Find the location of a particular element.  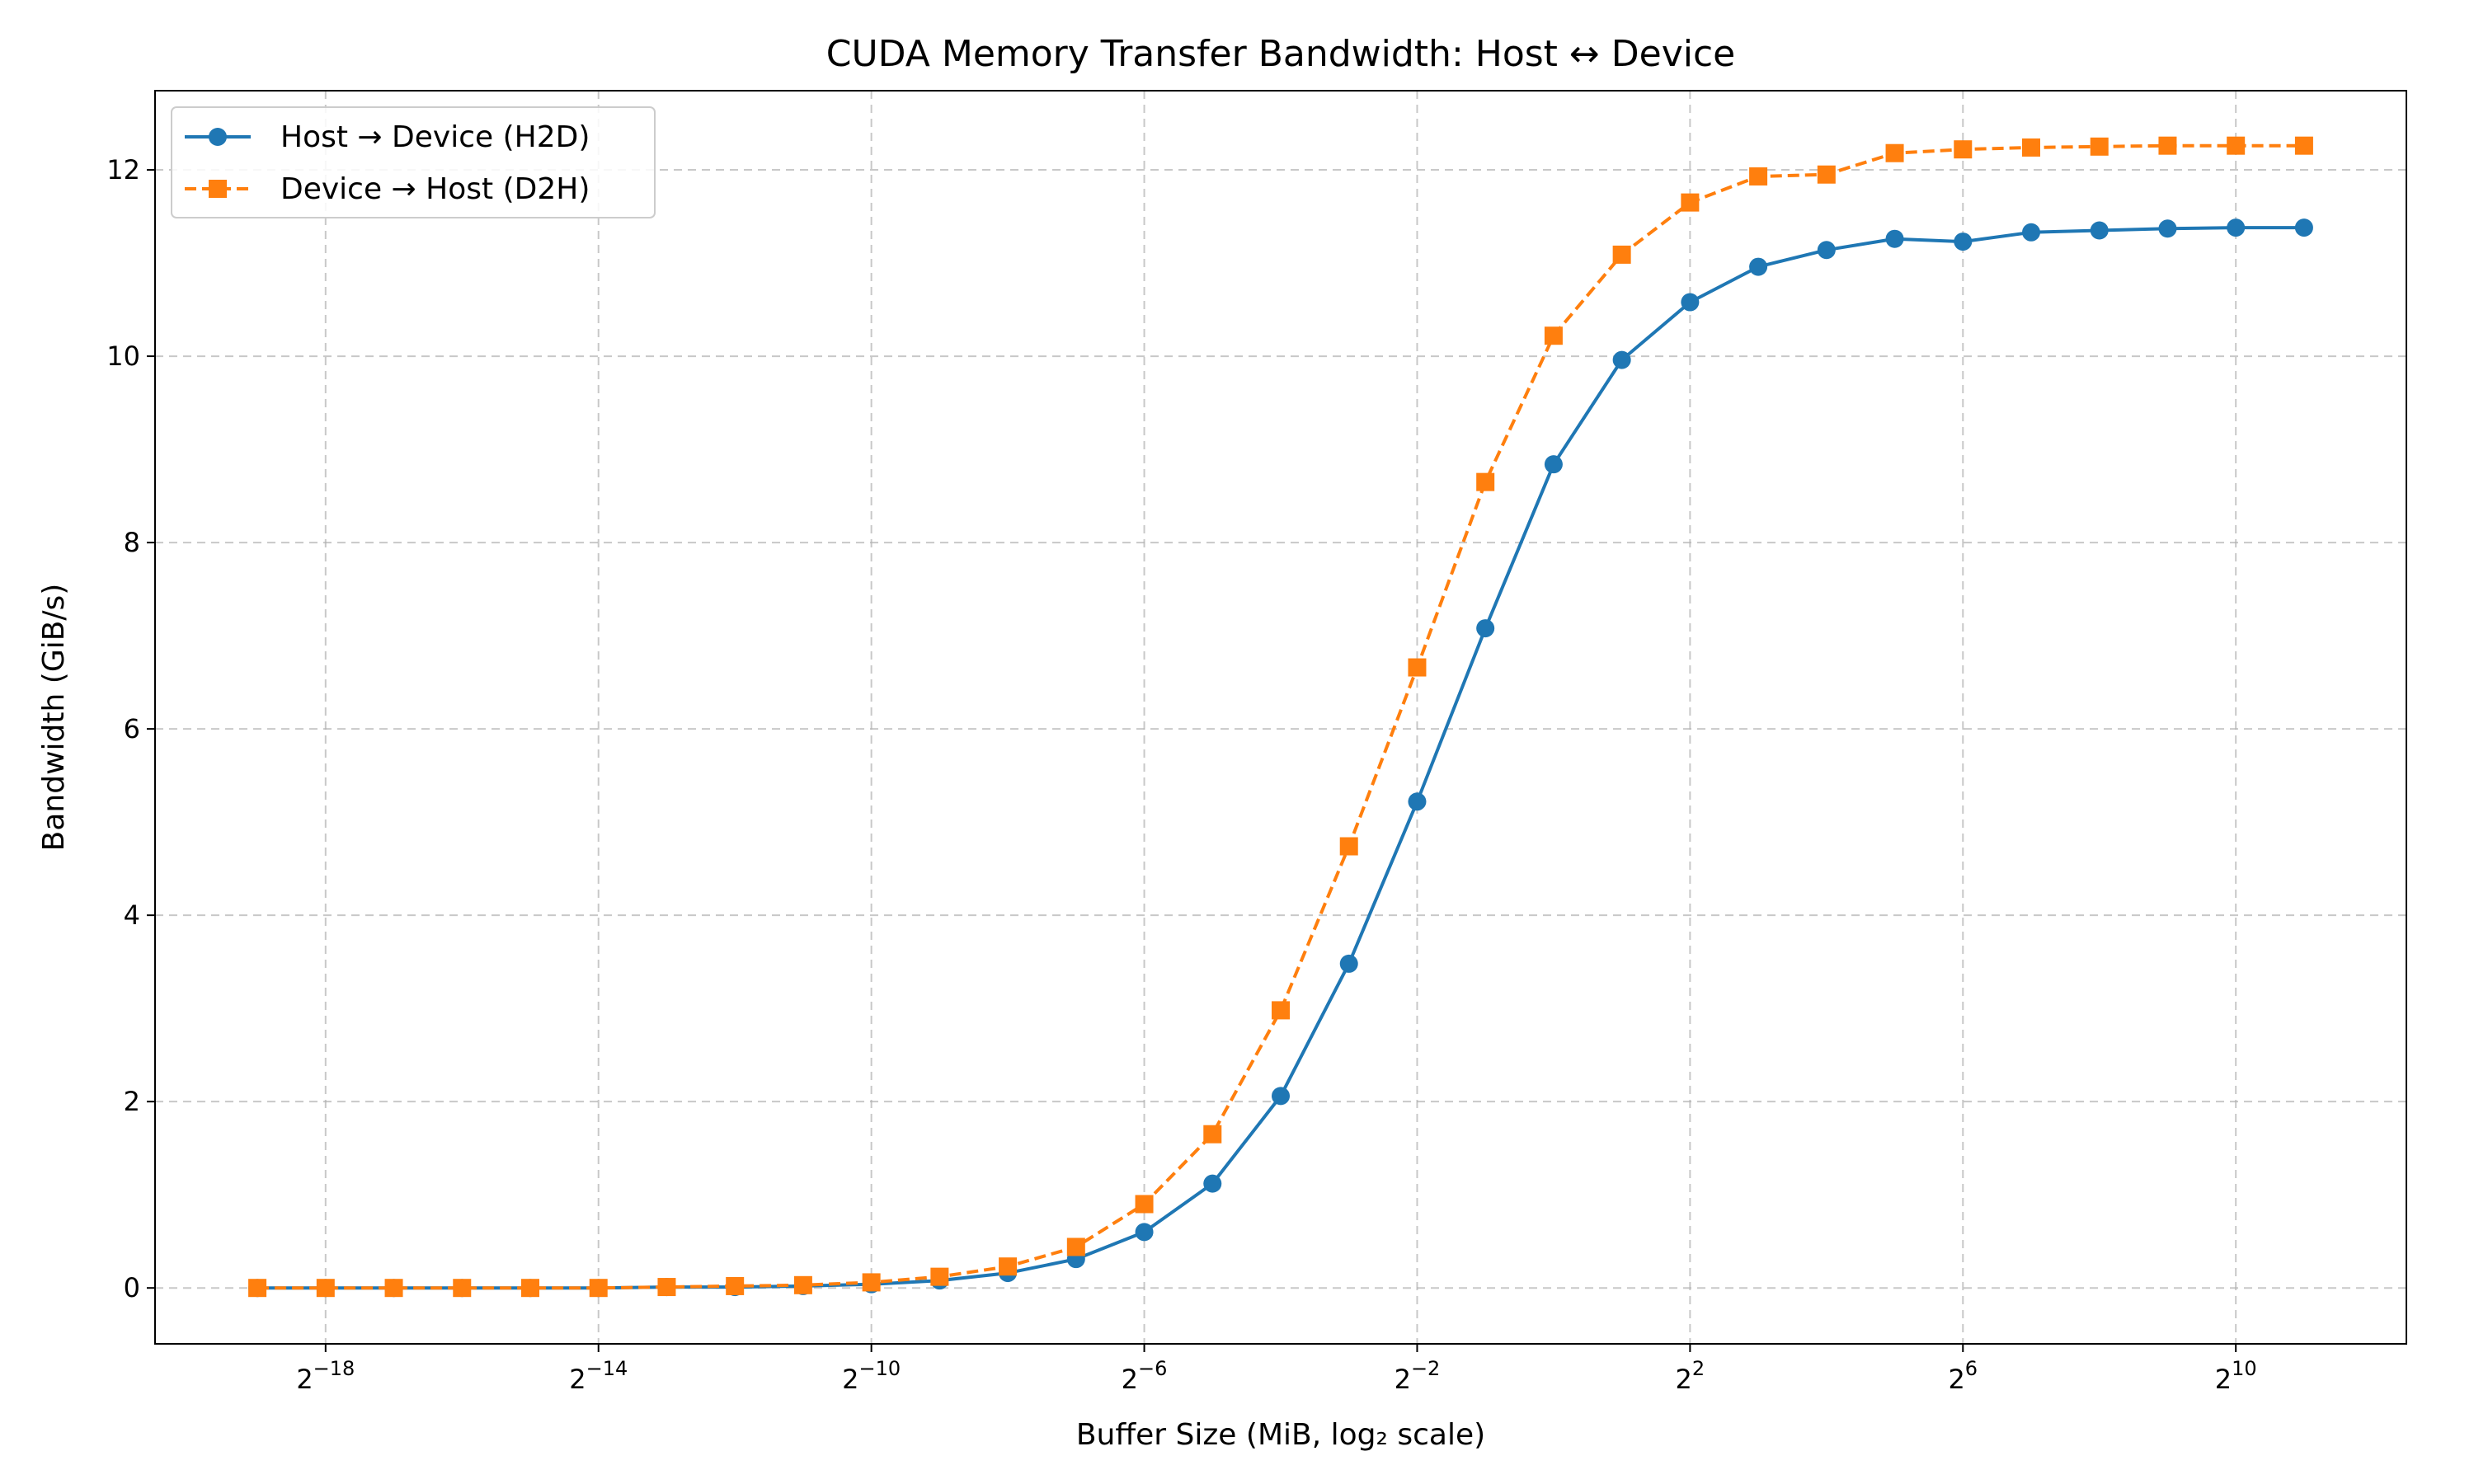

legend-label-1: Device → Host (D2H) is located at coordinates (435, 189).